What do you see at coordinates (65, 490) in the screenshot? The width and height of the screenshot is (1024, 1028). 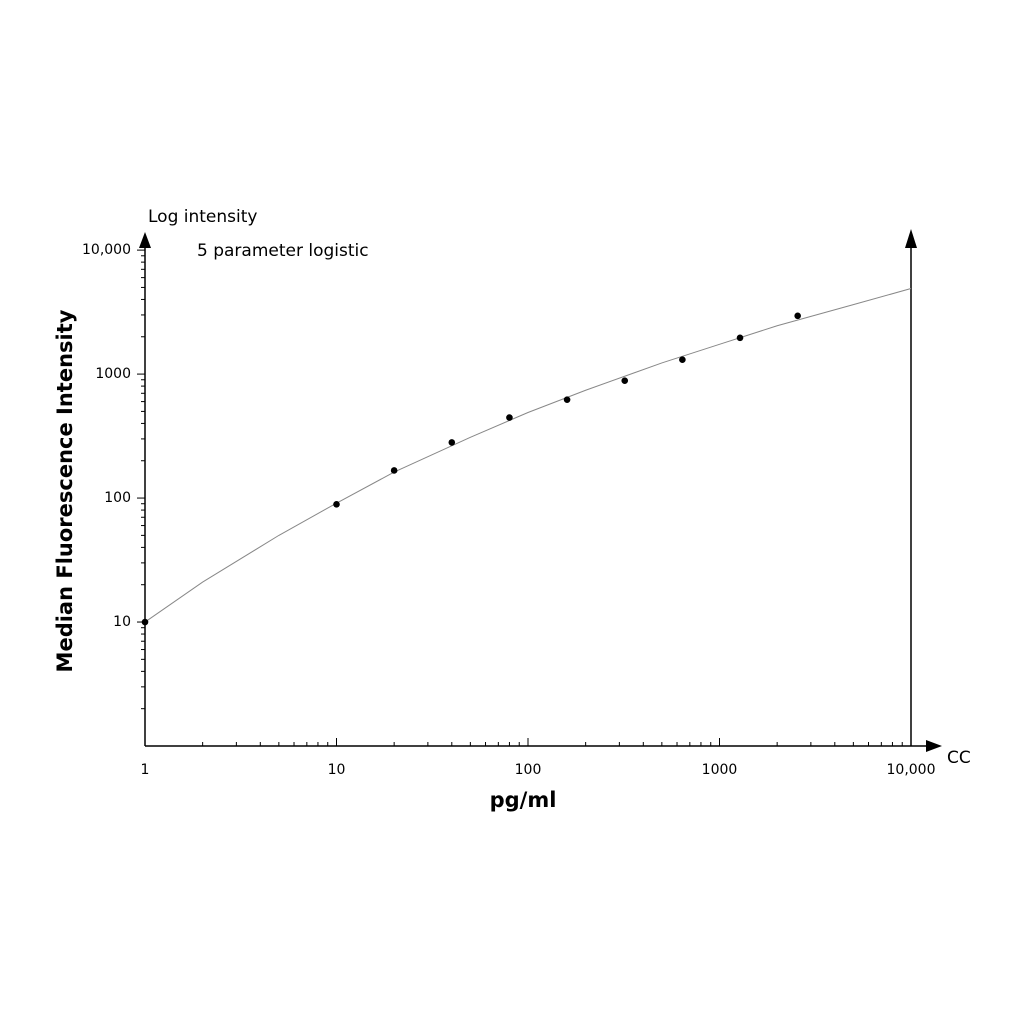 I see `y-axis-label: Median Fluorescence Intensity` at bounding box center [65, 490].